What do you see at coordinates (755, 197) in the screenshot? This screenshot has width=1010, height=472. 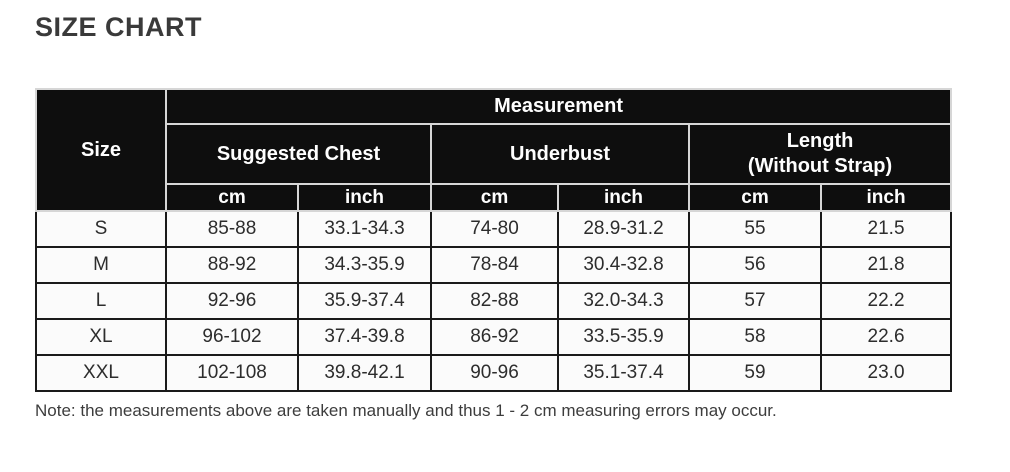 I see `unit-header-length-cm: cm` at bounding box center [755, 197].